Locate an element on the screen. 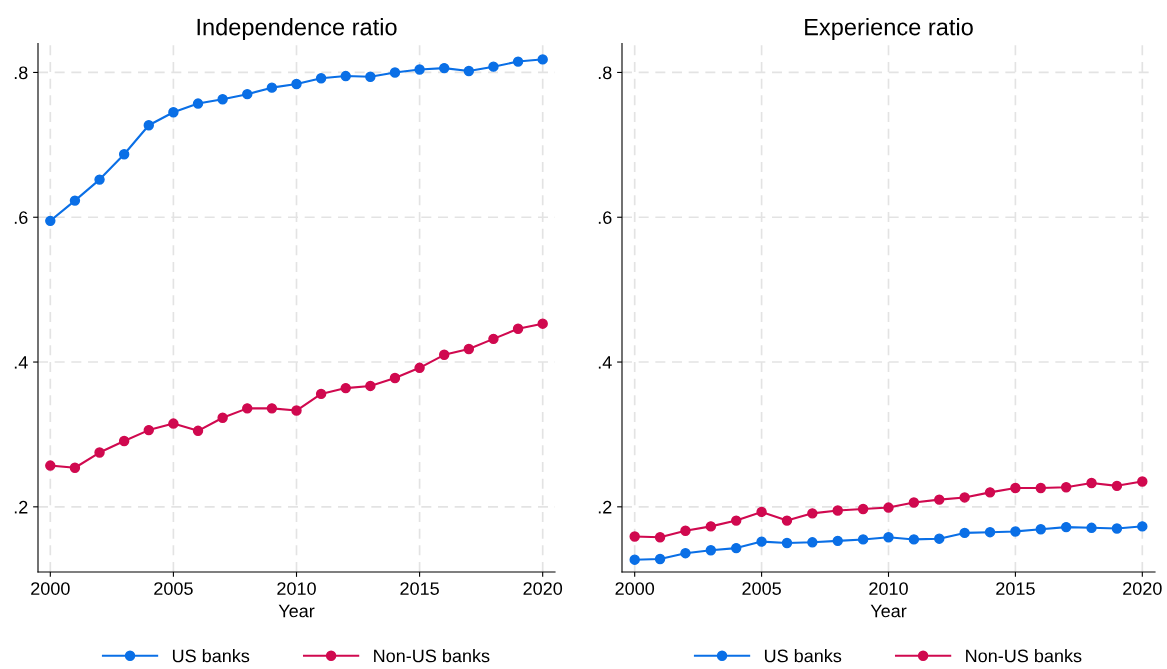  x-tick-label: 2005 is located at coordinates (761, 588).